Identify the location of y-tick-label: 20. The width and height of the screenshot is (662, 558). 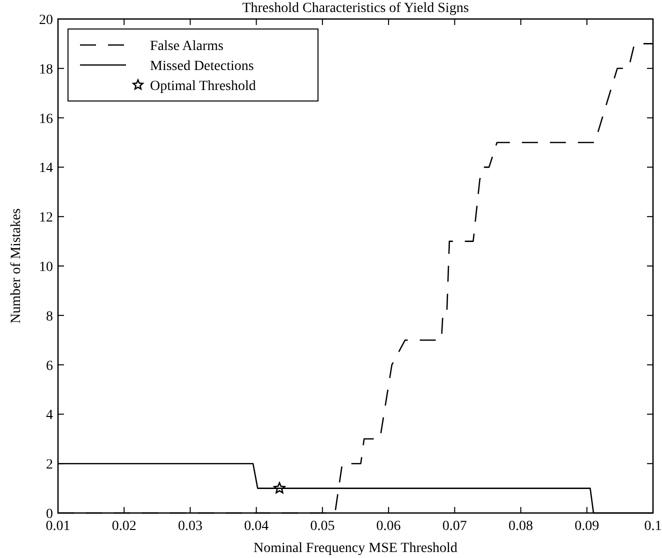
(46, 20).